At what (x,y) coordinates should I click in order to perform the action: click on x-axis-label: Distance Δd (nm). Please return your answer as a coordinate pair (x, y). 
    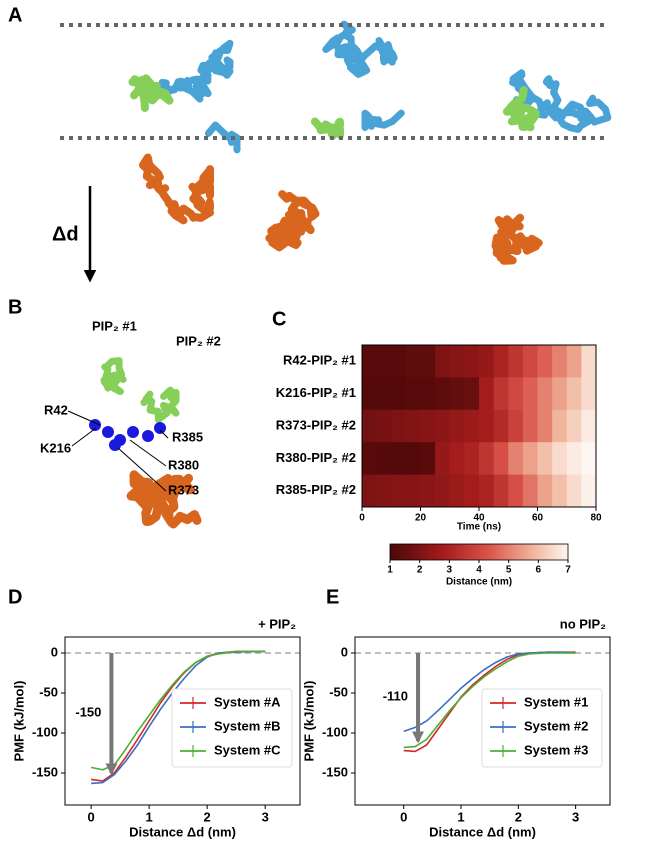
    Looking at the image, I should click on (182, 831).